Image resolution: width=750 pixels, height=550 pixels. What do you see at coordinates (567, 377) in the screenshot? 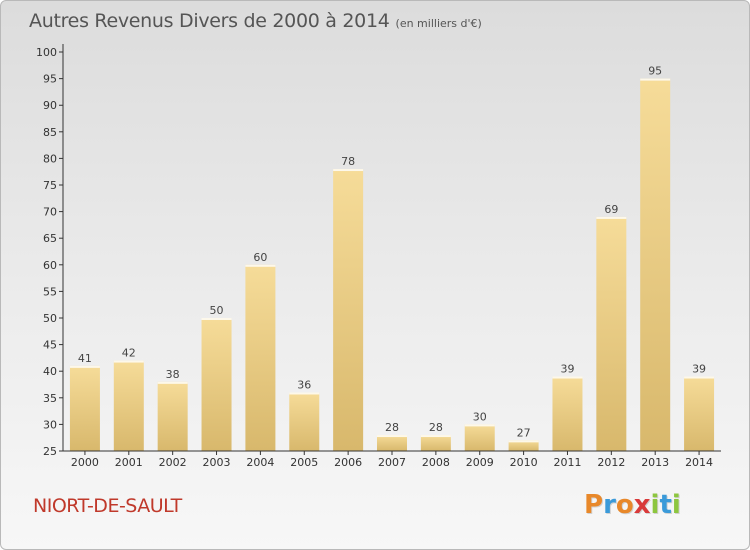
I see `bar-highlight-2011` at bounding box center [567, 377].